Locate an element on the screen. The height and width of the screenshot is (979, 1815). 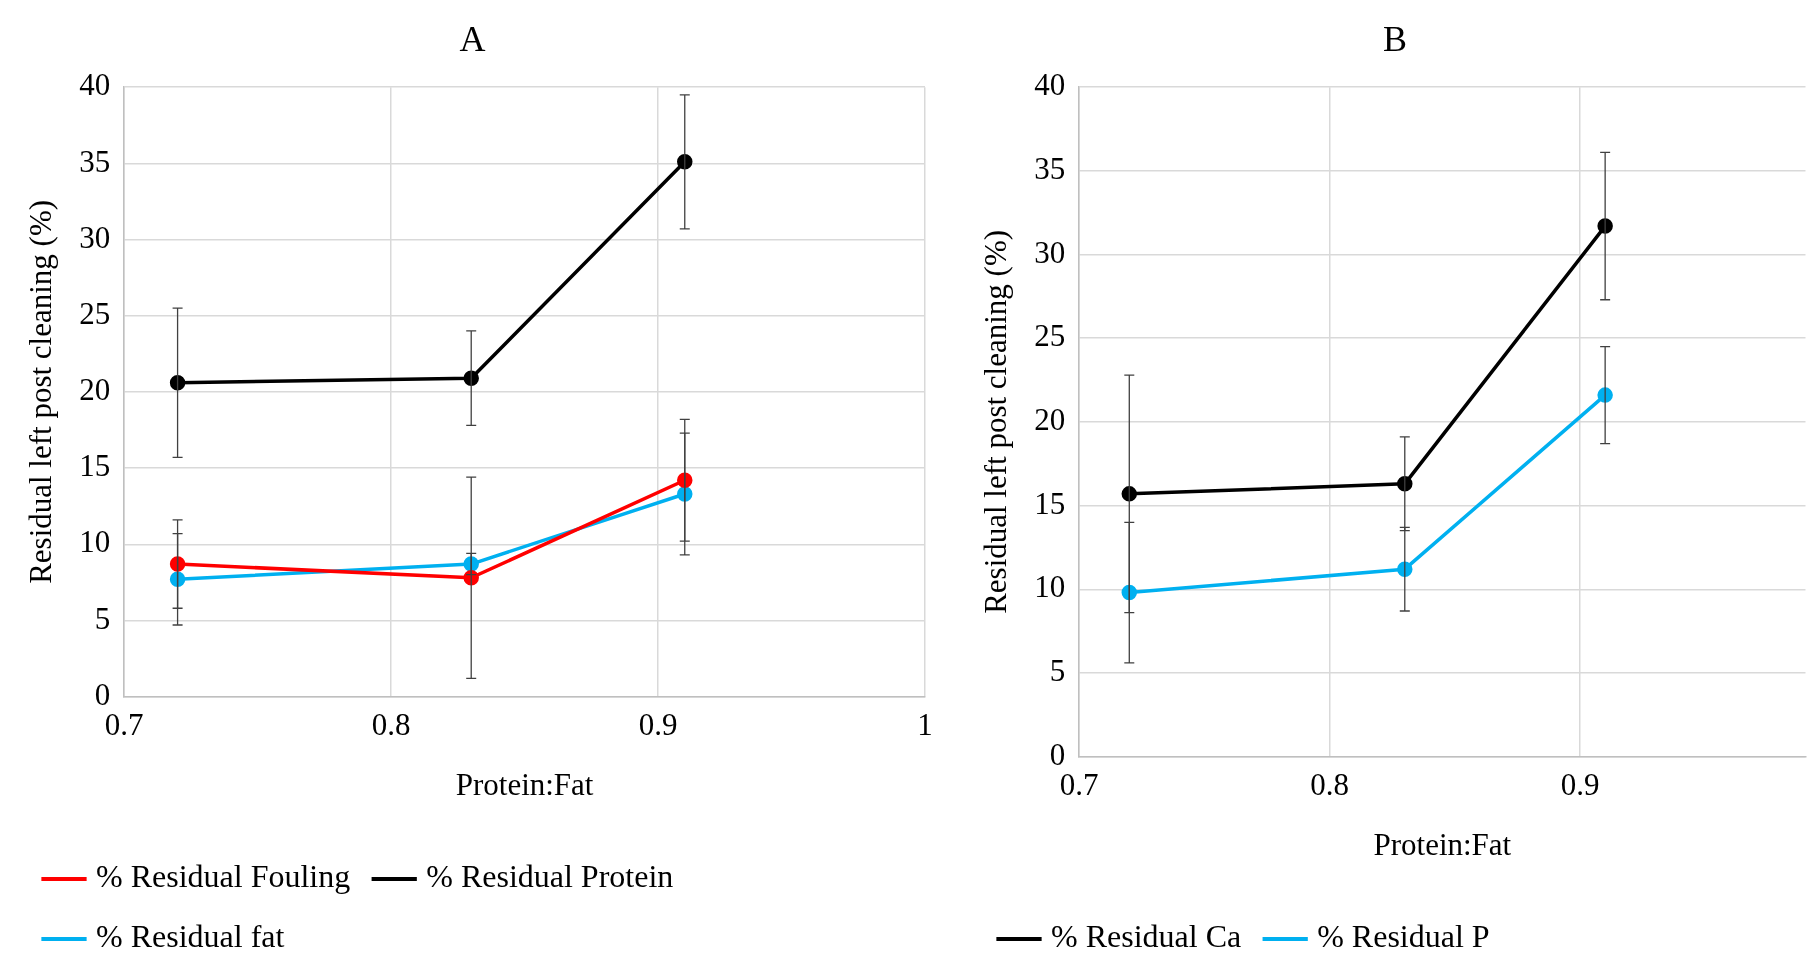
chart-title: B is located at coordinates (1395, 39).